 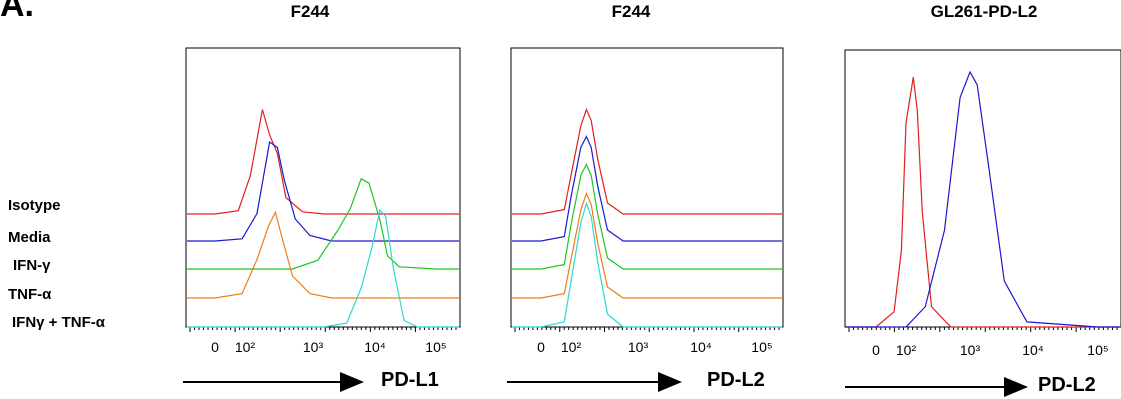 I want to click on legend-ifng-tnfa: IFNγ + TNF-α, so click(x=58, y=322).